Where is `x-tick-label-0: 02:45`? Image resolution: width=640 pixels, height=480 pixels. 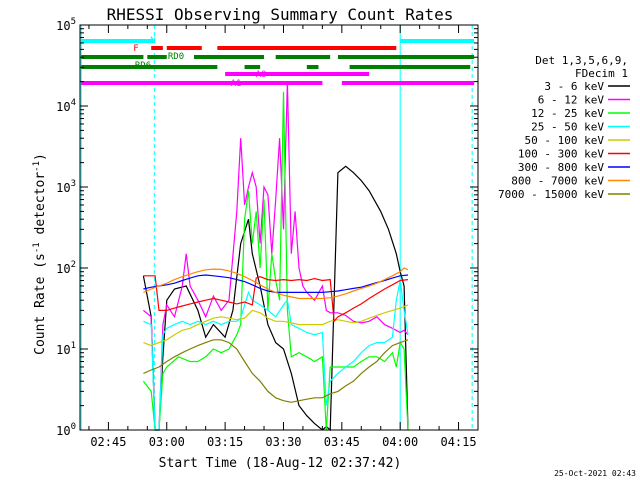 x-tick-label-0: 02:45 is located at coordinates (108, 442).